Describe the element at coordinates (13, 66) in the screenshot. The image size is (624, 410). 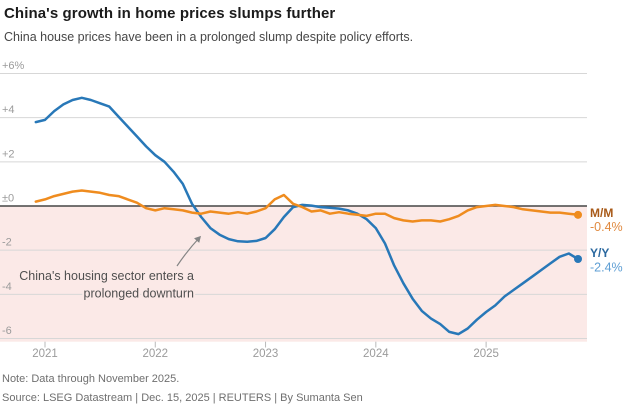
I see `y-axis-label: +6%` at that location.